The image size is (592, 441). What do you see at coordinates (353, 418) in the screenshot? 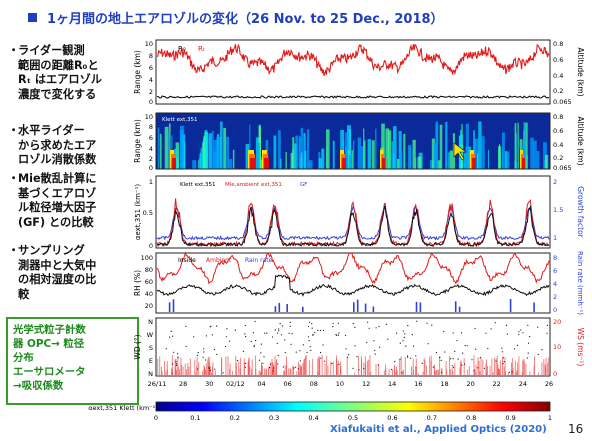
I see `colorbar-ticks: 0 0.1 0.2 0.3 0.4 0.5 0.6 0.7 0.8 0.9 1` at bounding box center [353, 418].